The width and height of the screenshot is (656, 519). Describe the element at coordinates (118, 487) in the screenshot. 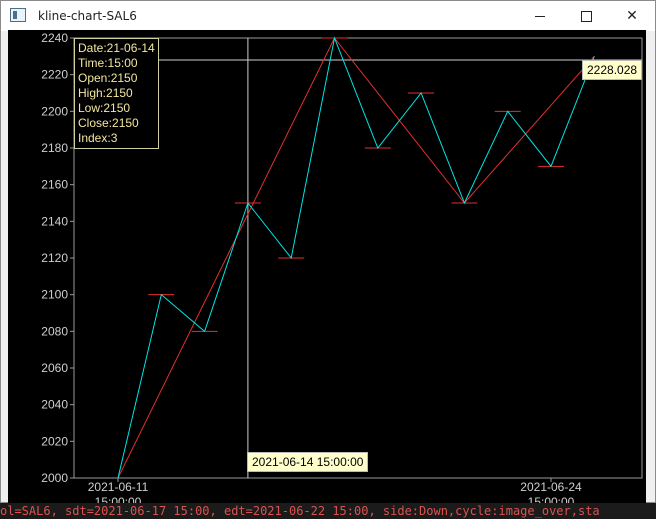

I see `x-tick-label-date: 2021-06-11` at that location.